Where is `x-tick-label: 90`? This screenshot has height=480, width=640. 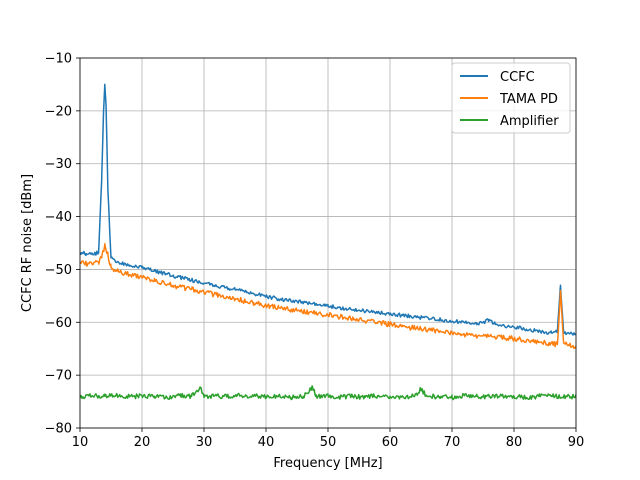
x-tick-label: 90 is located at coordinates (576, 442).